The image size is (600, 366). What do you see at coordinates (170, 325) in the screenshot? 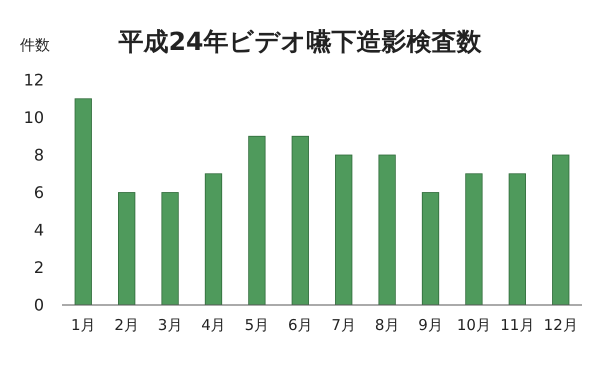
I see `x-tick-label: 3月` at bounding box center [170, 325].